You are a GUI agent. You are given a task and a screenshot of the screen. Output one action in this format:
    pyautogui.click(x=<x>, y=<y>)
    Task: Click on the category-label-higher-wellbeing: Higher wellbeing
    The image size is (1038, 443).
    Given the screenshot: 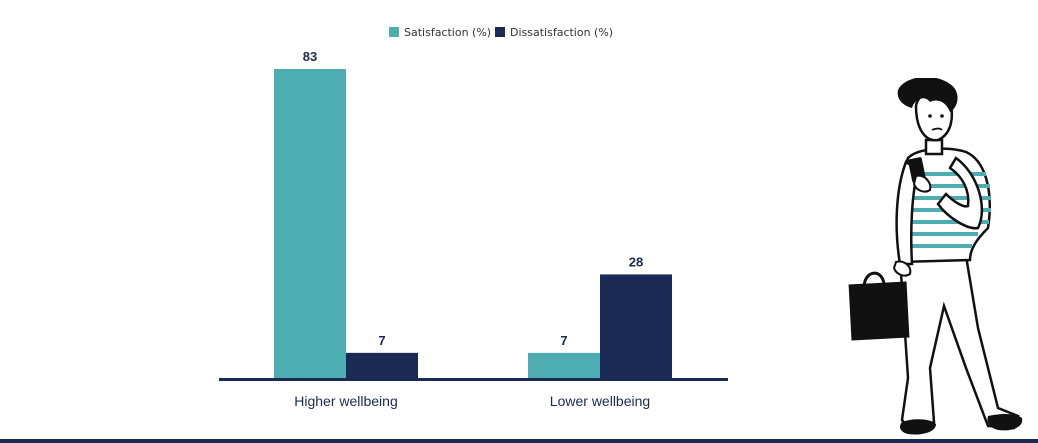 What is the action you would take?
    pyautogui.click(x=346, y=401)
    